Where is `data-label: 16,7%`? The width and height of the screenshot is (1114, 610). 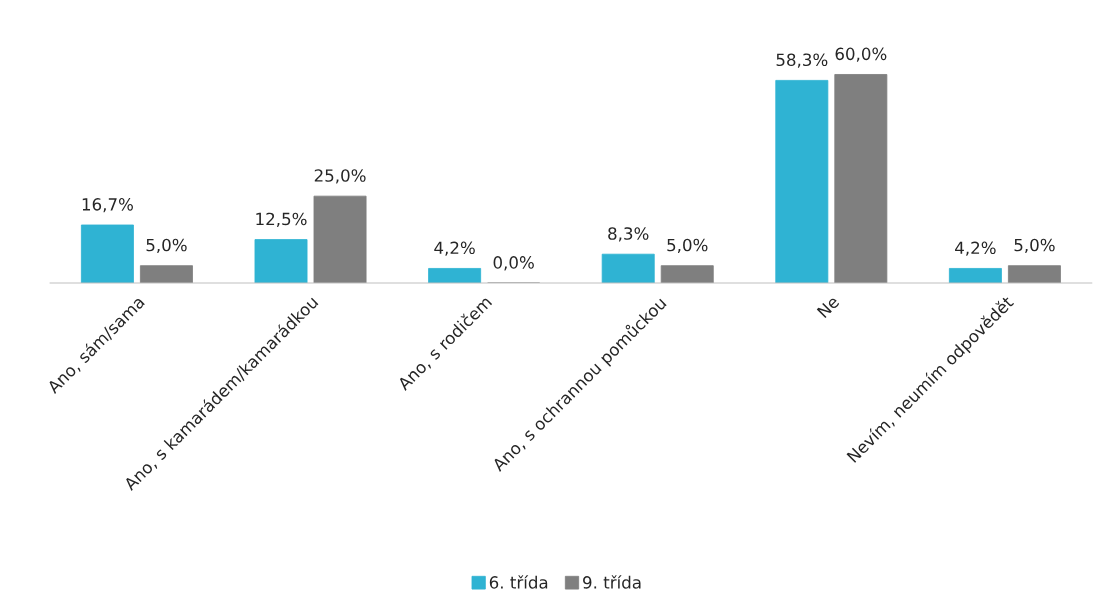
data-label: 16,7% is located at coordinates (107, 205).